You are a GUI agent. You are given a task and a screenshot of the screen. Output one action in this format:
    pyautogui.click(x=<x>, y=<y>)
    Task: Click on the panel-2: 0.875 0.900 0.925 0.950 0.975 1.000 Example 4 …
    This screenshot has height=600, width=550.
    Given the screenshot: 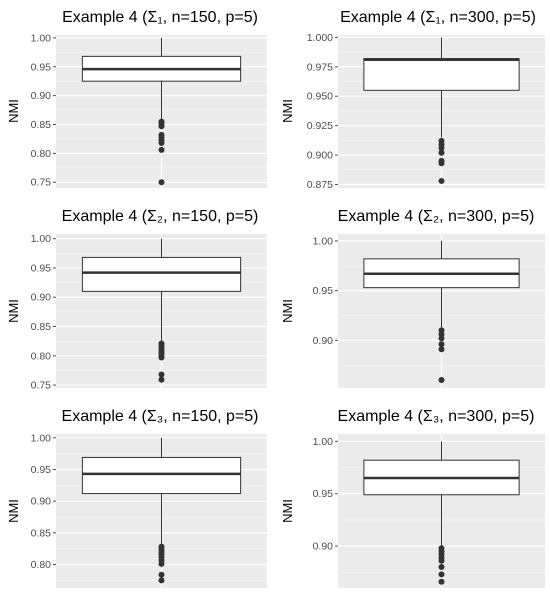 What is the action you would take?
    pyautogui.click(x=412, y=100)
    